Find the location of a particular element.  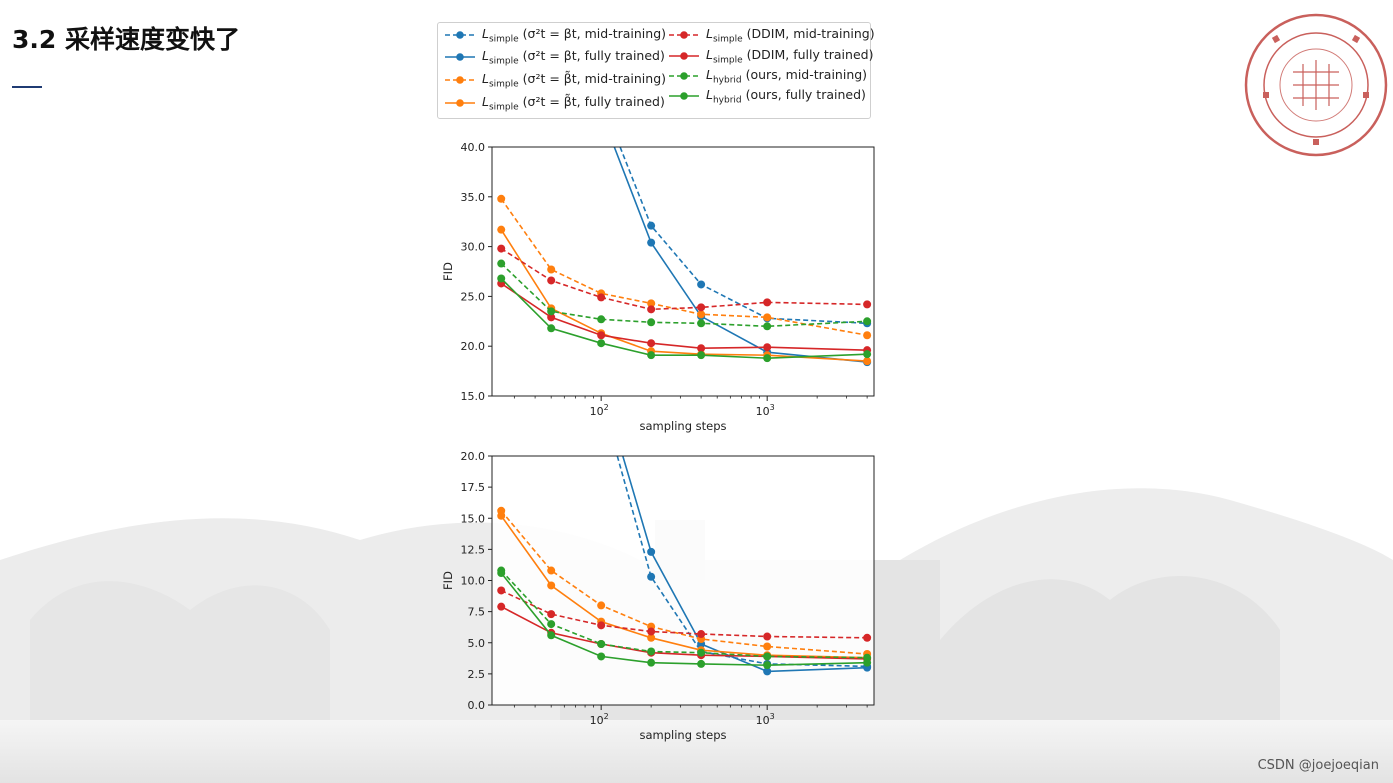

x-tick-label: 10³ is located at coordinates (765, 719).